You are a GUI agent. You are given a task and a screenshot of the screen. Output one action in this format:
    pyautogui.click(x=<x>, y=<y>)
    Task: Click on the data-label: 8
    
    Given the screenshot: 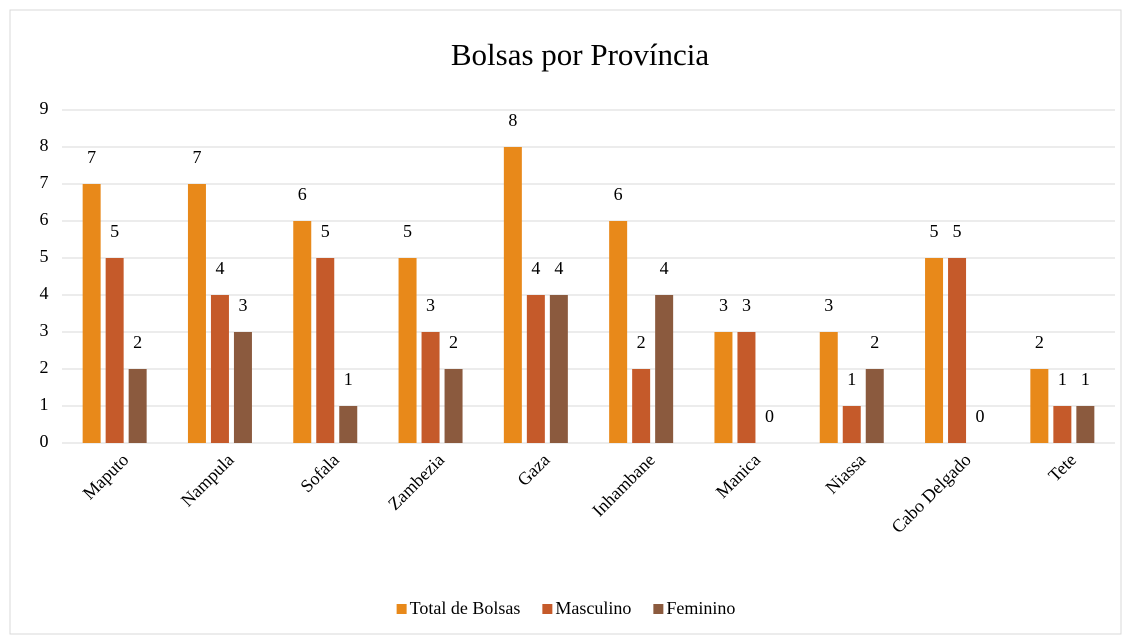 What is the action you would take?
    pyautogui.click(x=512, y=120)
    